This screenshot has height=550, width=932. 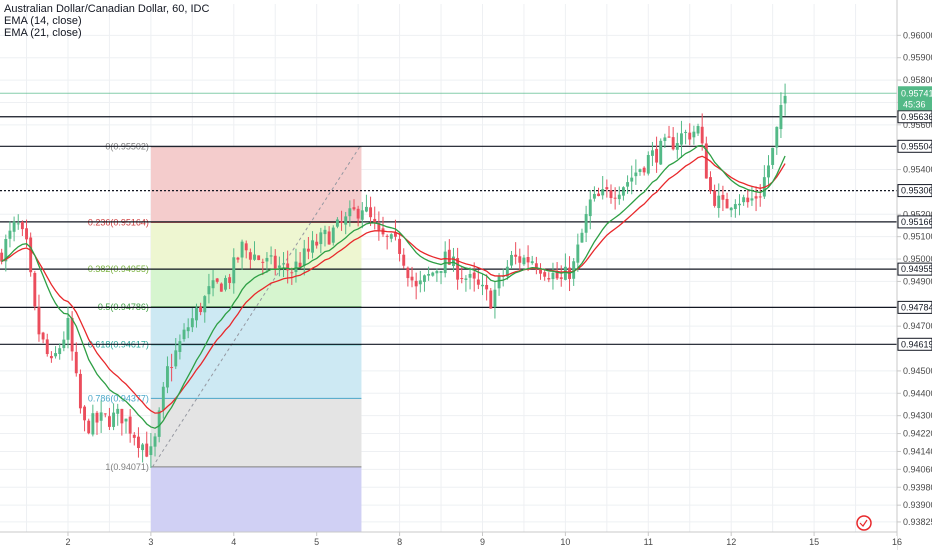 I want to click on line-price-tag-text: 0.95636, so click(x=916, y=117).